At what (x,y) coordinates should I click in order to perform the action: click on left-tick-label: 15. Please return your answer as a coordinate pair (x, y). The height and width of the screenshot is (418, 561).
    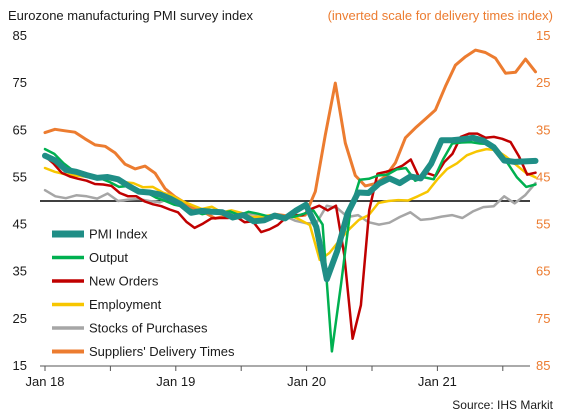
    Looking at the image, I should click on (20, 365).